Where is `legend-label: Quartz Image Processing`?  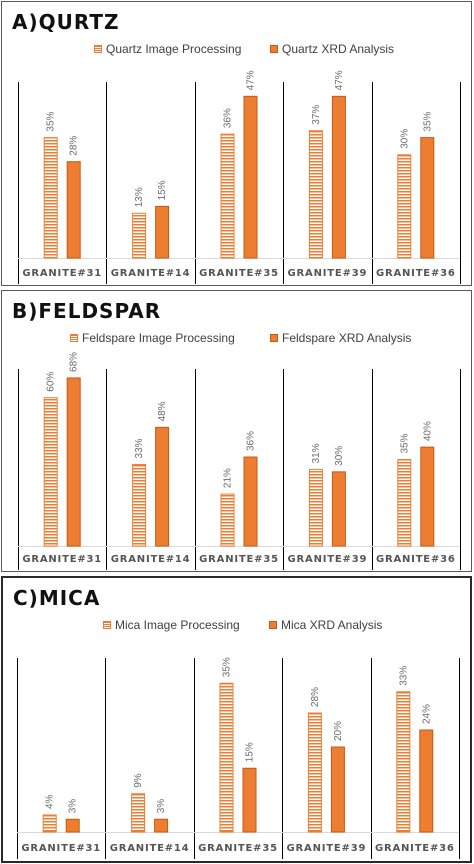 legend-label: Quartz Image Processing is located at coordinates (174, 49).